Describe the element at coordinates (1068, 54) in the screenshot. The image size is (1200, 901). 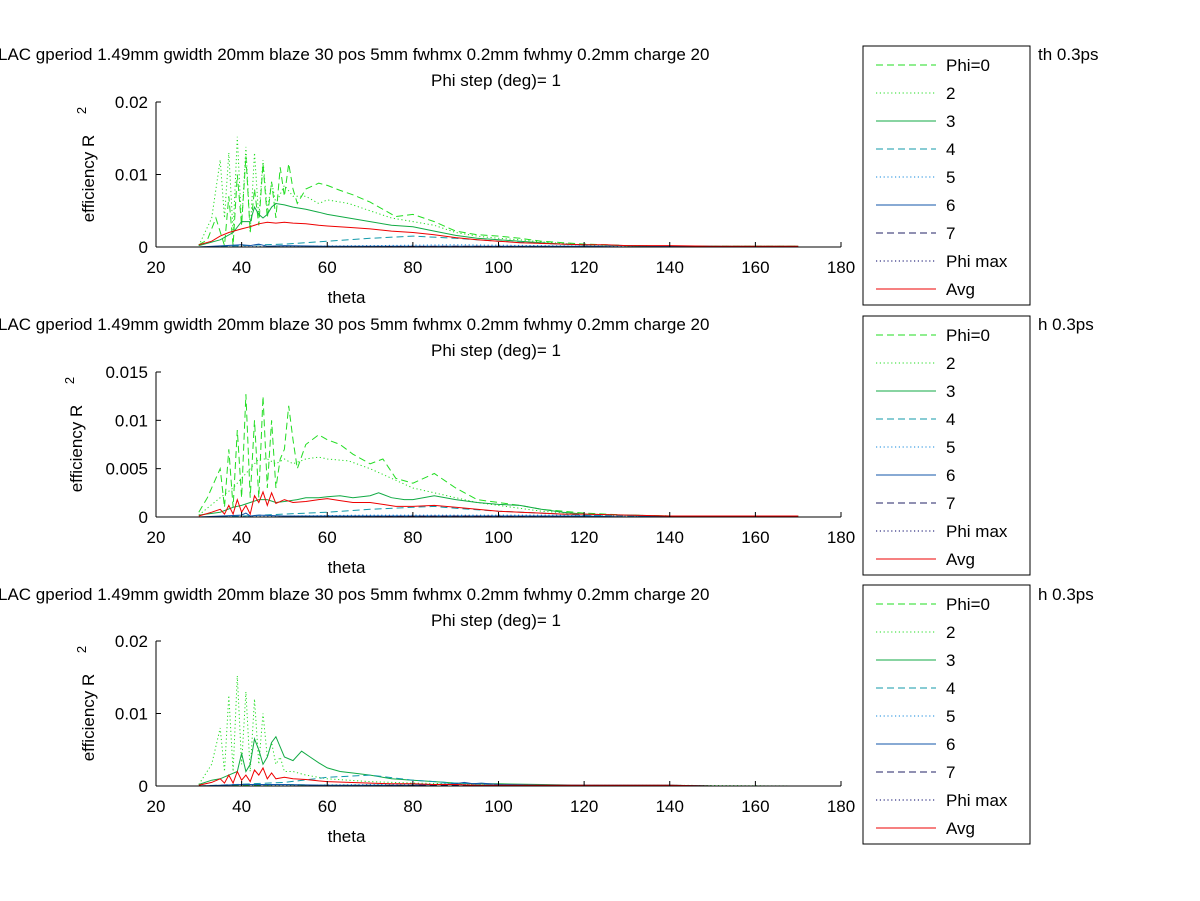
I see `chart-title-tail: th 0.3ps` at that location.